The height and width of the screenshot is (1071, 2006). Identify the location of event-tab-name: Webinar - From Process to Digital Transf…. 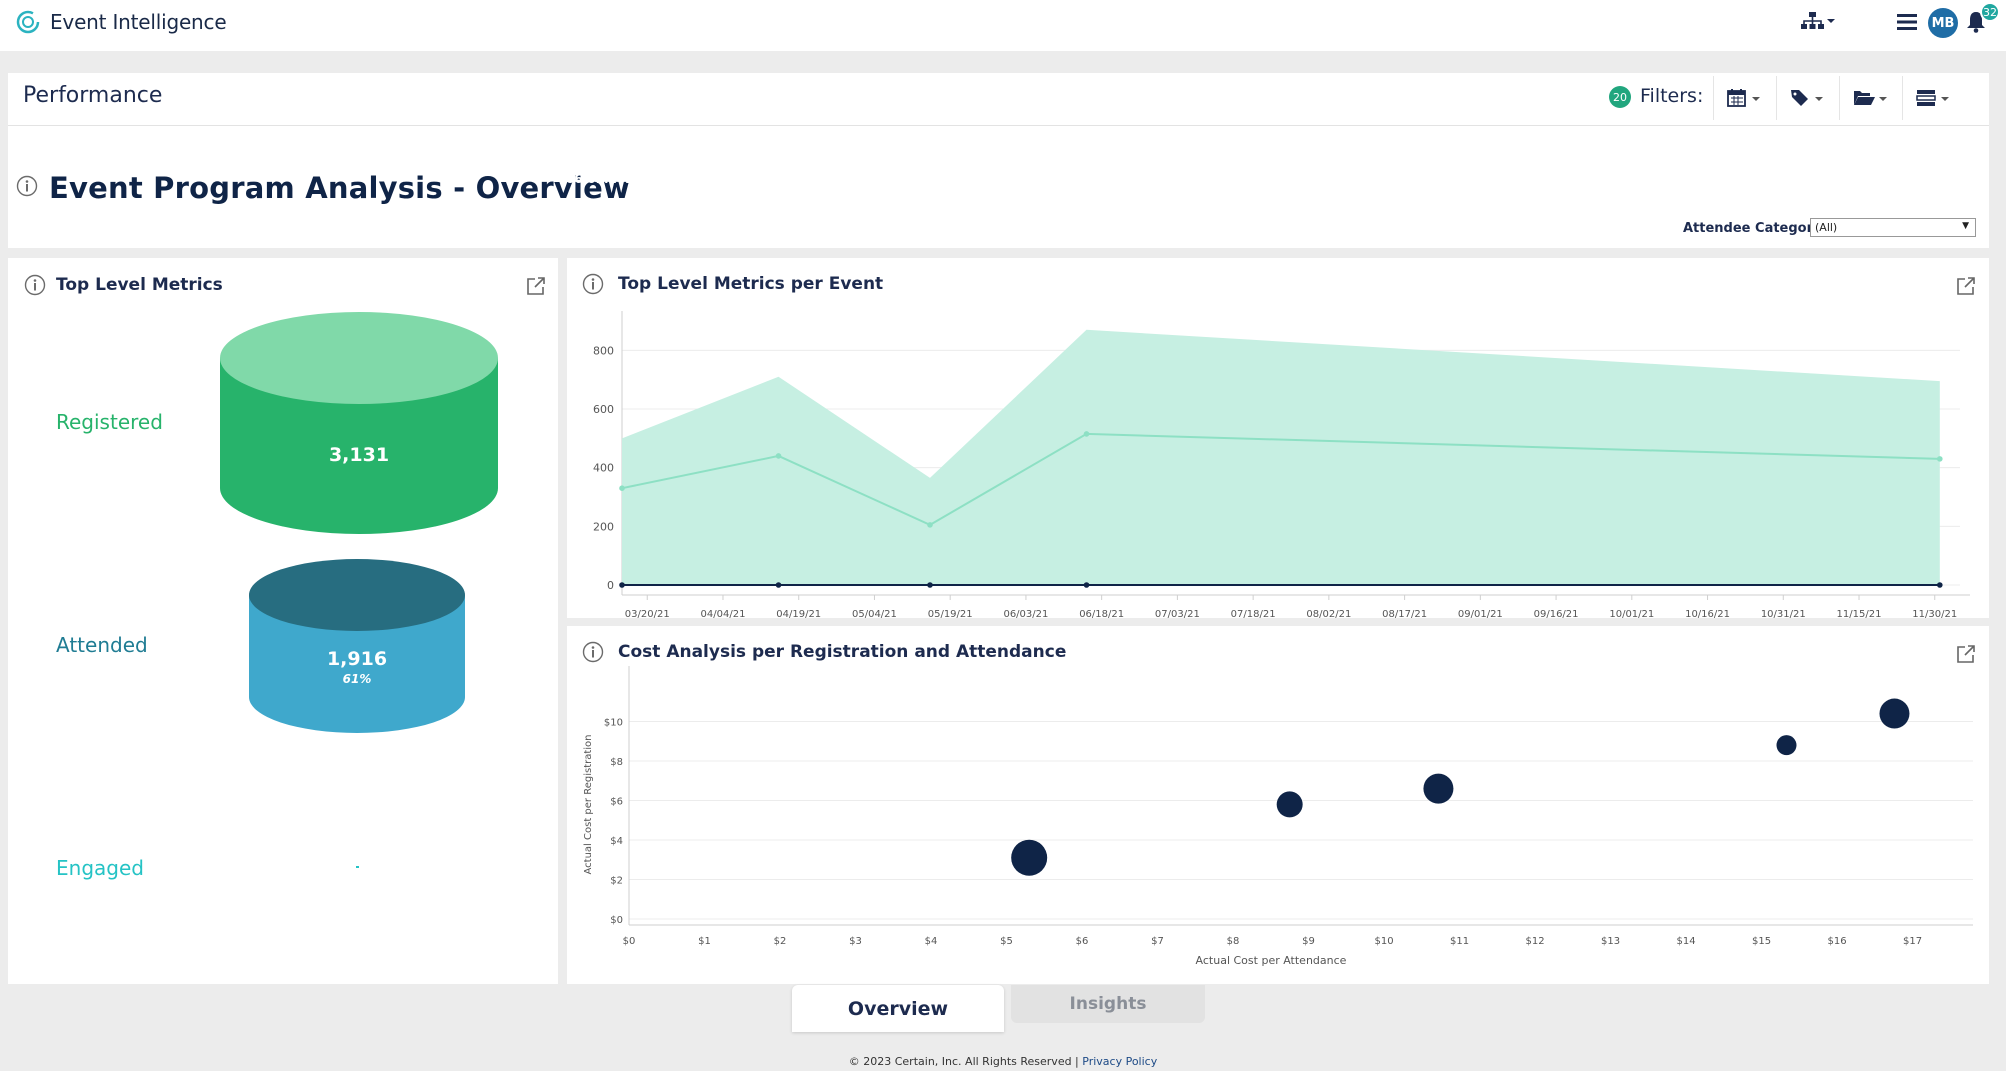
(748, 156).